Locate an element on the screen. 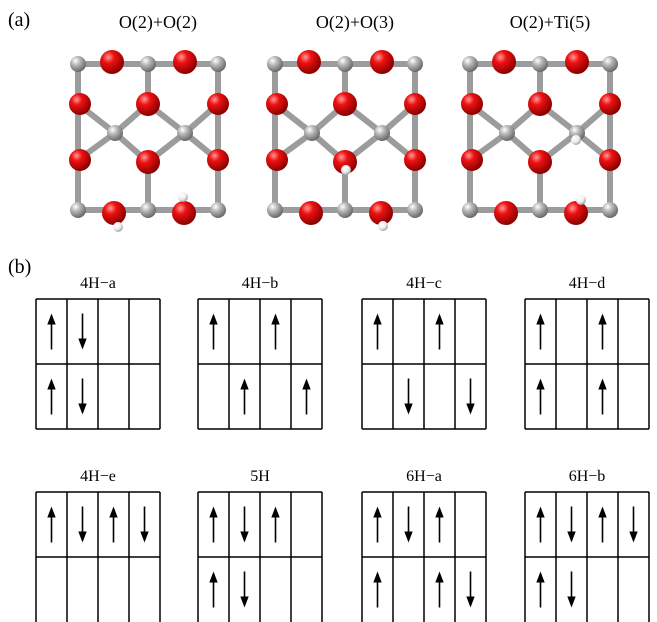  structure-title: O(2)+Ti(5) is located at coordinates (550, 22).